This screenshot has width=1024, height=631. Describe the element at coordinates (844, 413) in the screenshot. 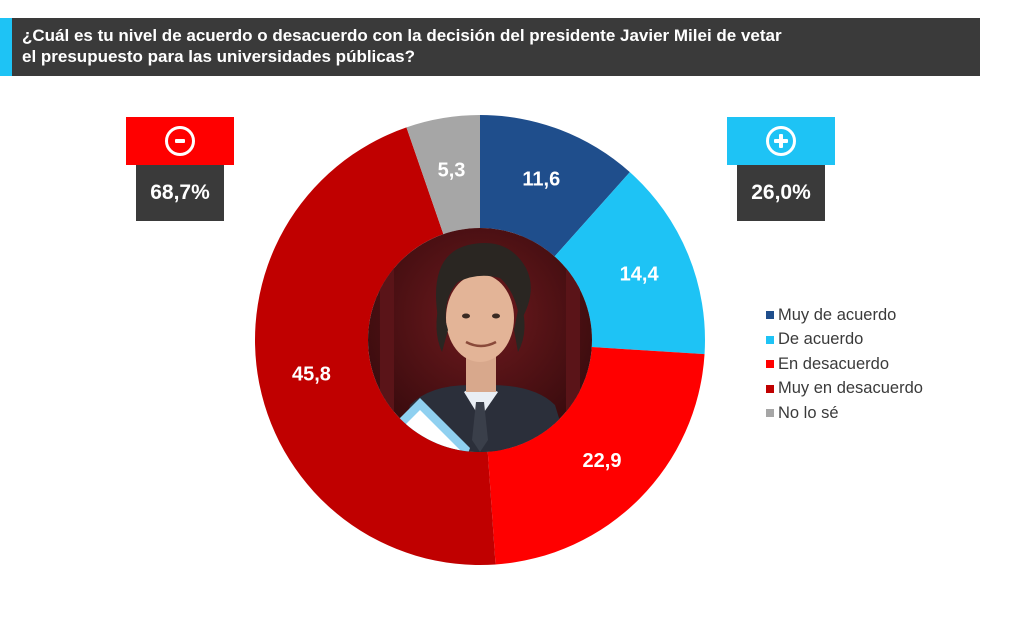

I see `legend-item: No lo sé` at that location.